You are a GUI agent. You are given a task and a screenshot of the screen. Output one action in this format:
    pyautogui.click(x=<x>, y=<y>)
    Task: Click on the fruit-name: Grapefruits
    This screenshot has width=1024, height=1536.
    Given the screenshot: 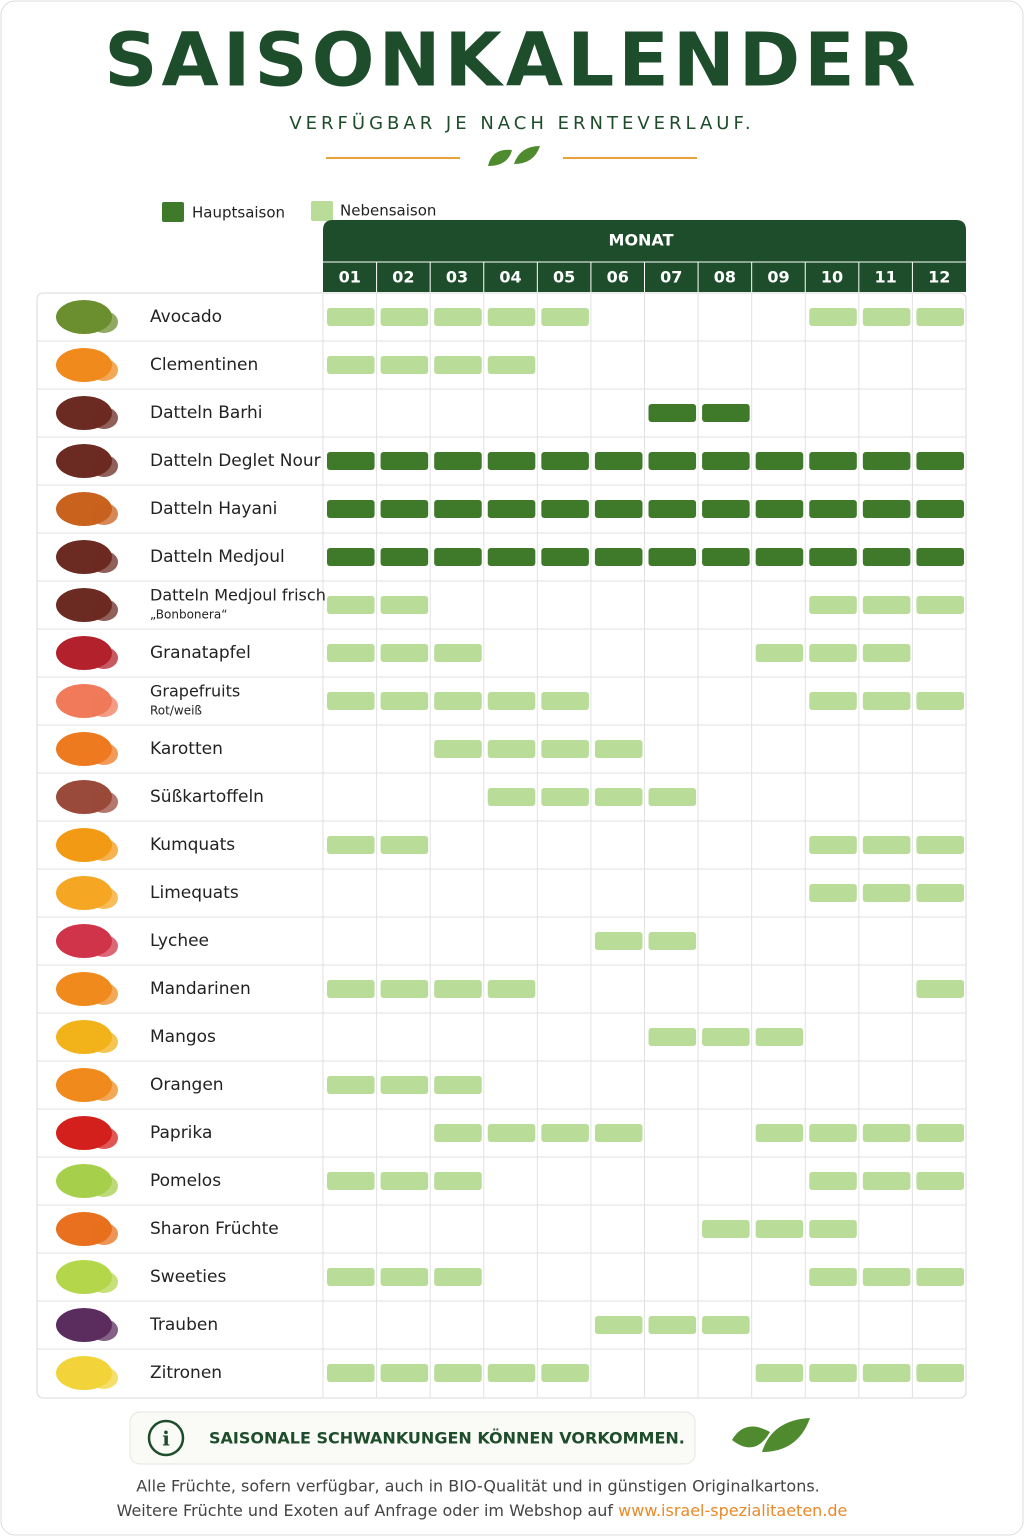 What is the action you would take?
    pyautogui.click(x=195, y=691)
    